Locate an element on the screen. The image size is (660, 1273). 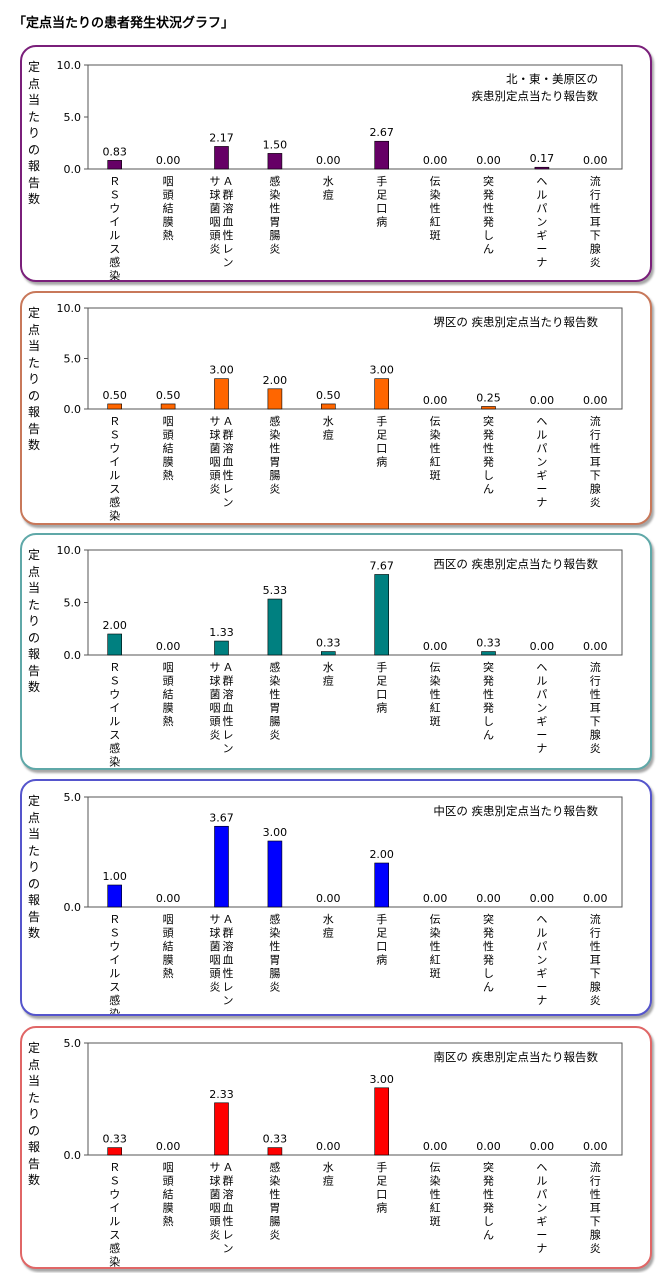
category-label-char: 膜 is located at coordinates (168, 960).